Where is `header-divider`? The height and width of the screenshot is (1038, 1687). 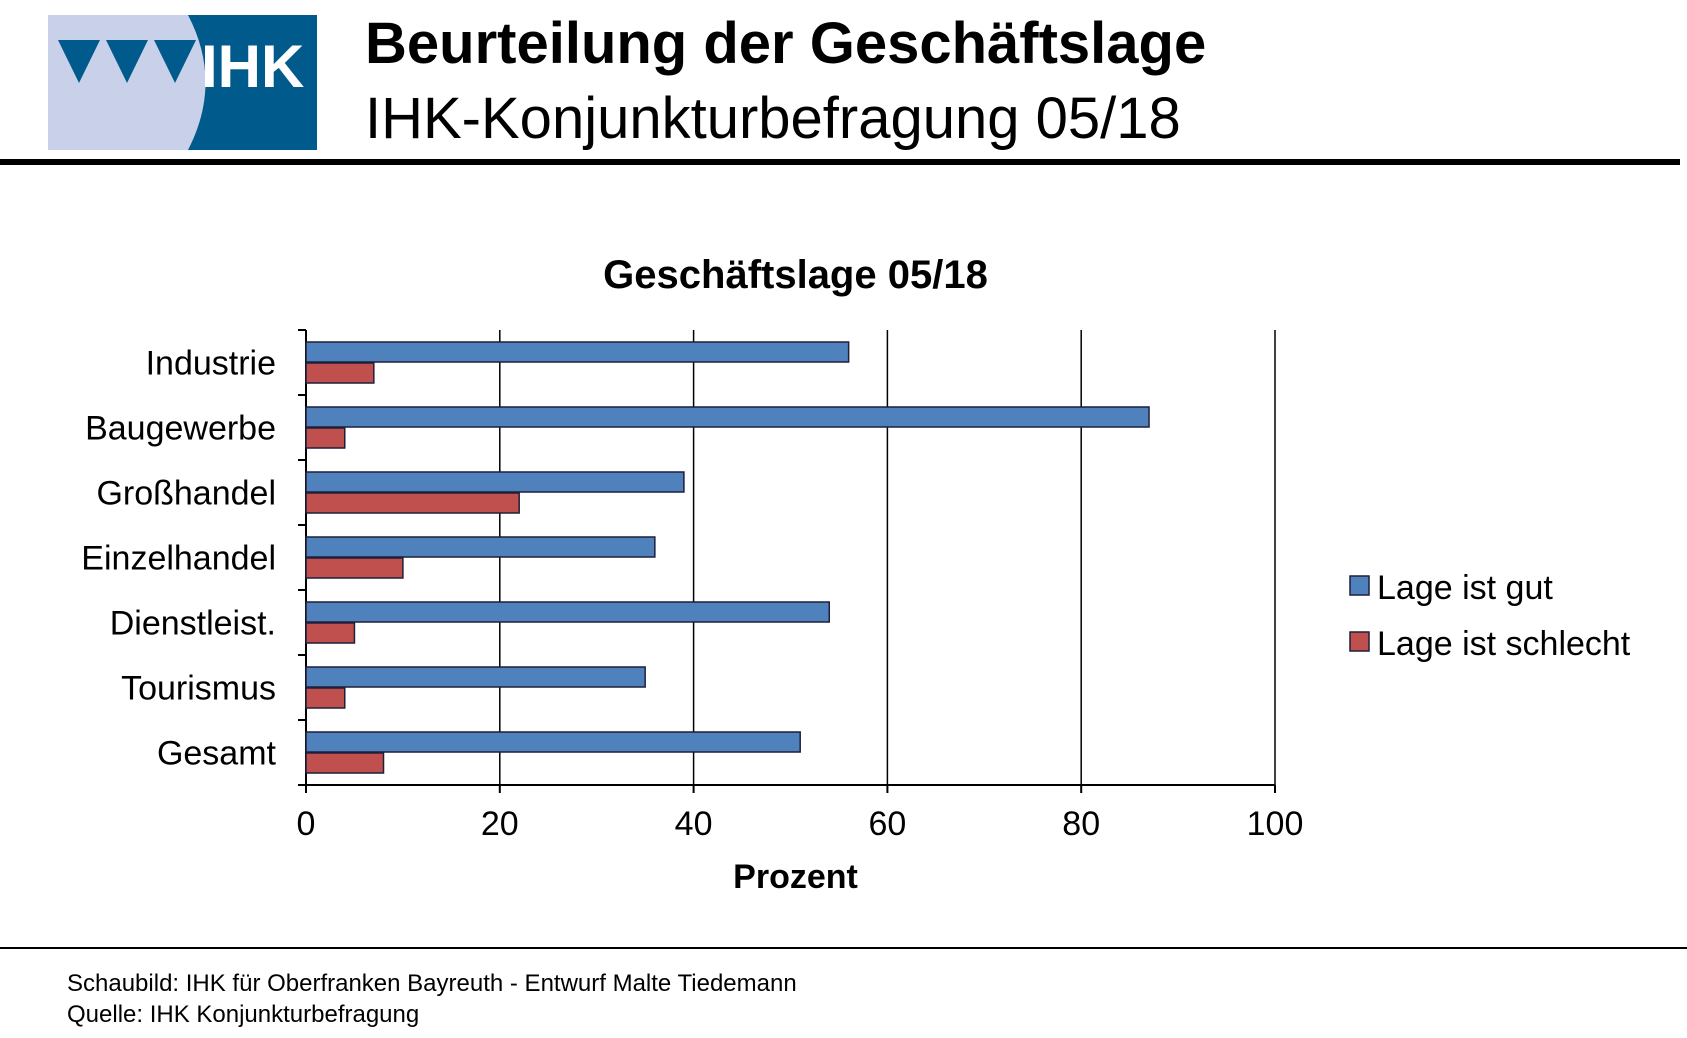
header-divider is located at coordinates (840, 162).